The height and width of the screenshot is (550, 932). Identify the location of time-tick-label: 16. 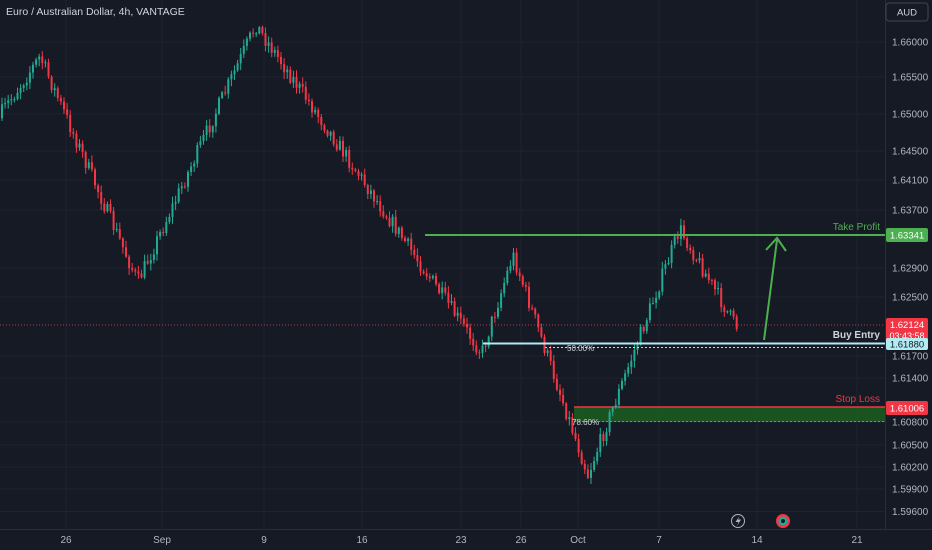
(362, 540).